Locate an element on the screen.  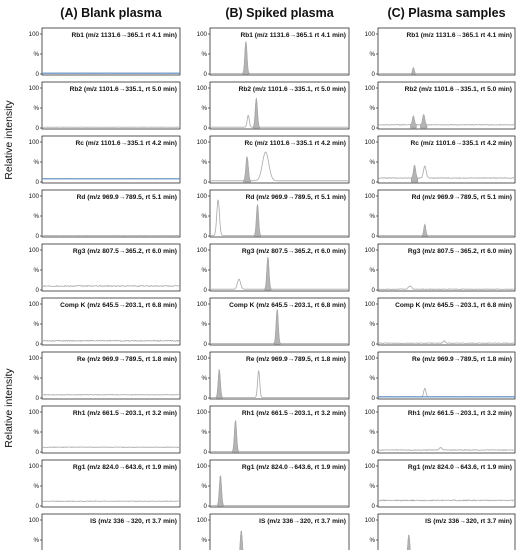
panel-is-col1: 100%0IS (m/z 336→320, rt 3.7 min) is located at coordinates (273, 531).